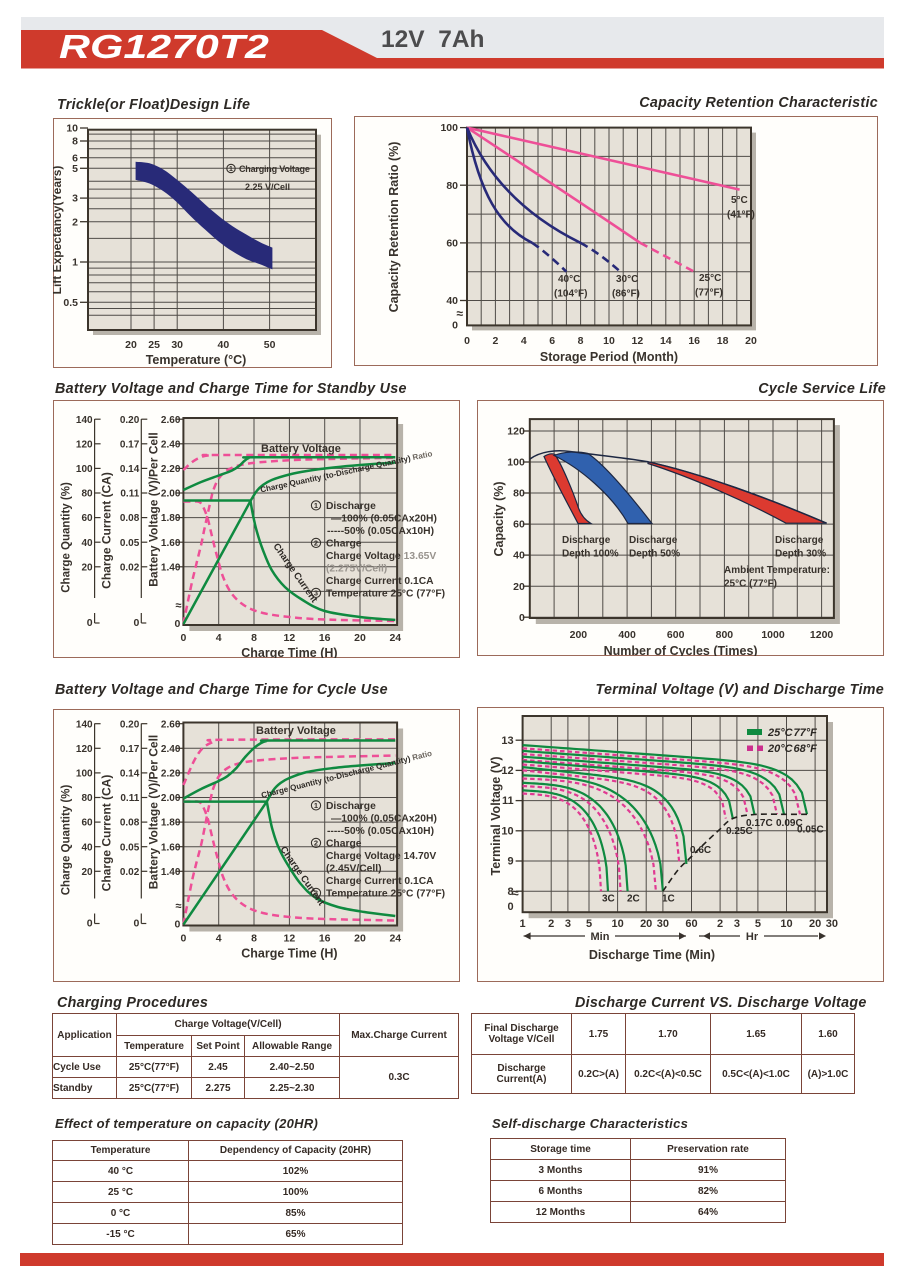 The height and width of the screenshot is (1280, 905). Describe the element at coordinates (58, 230) in the screenshot. I see `svg-text: Lift Expectancy(Years)` at that location.